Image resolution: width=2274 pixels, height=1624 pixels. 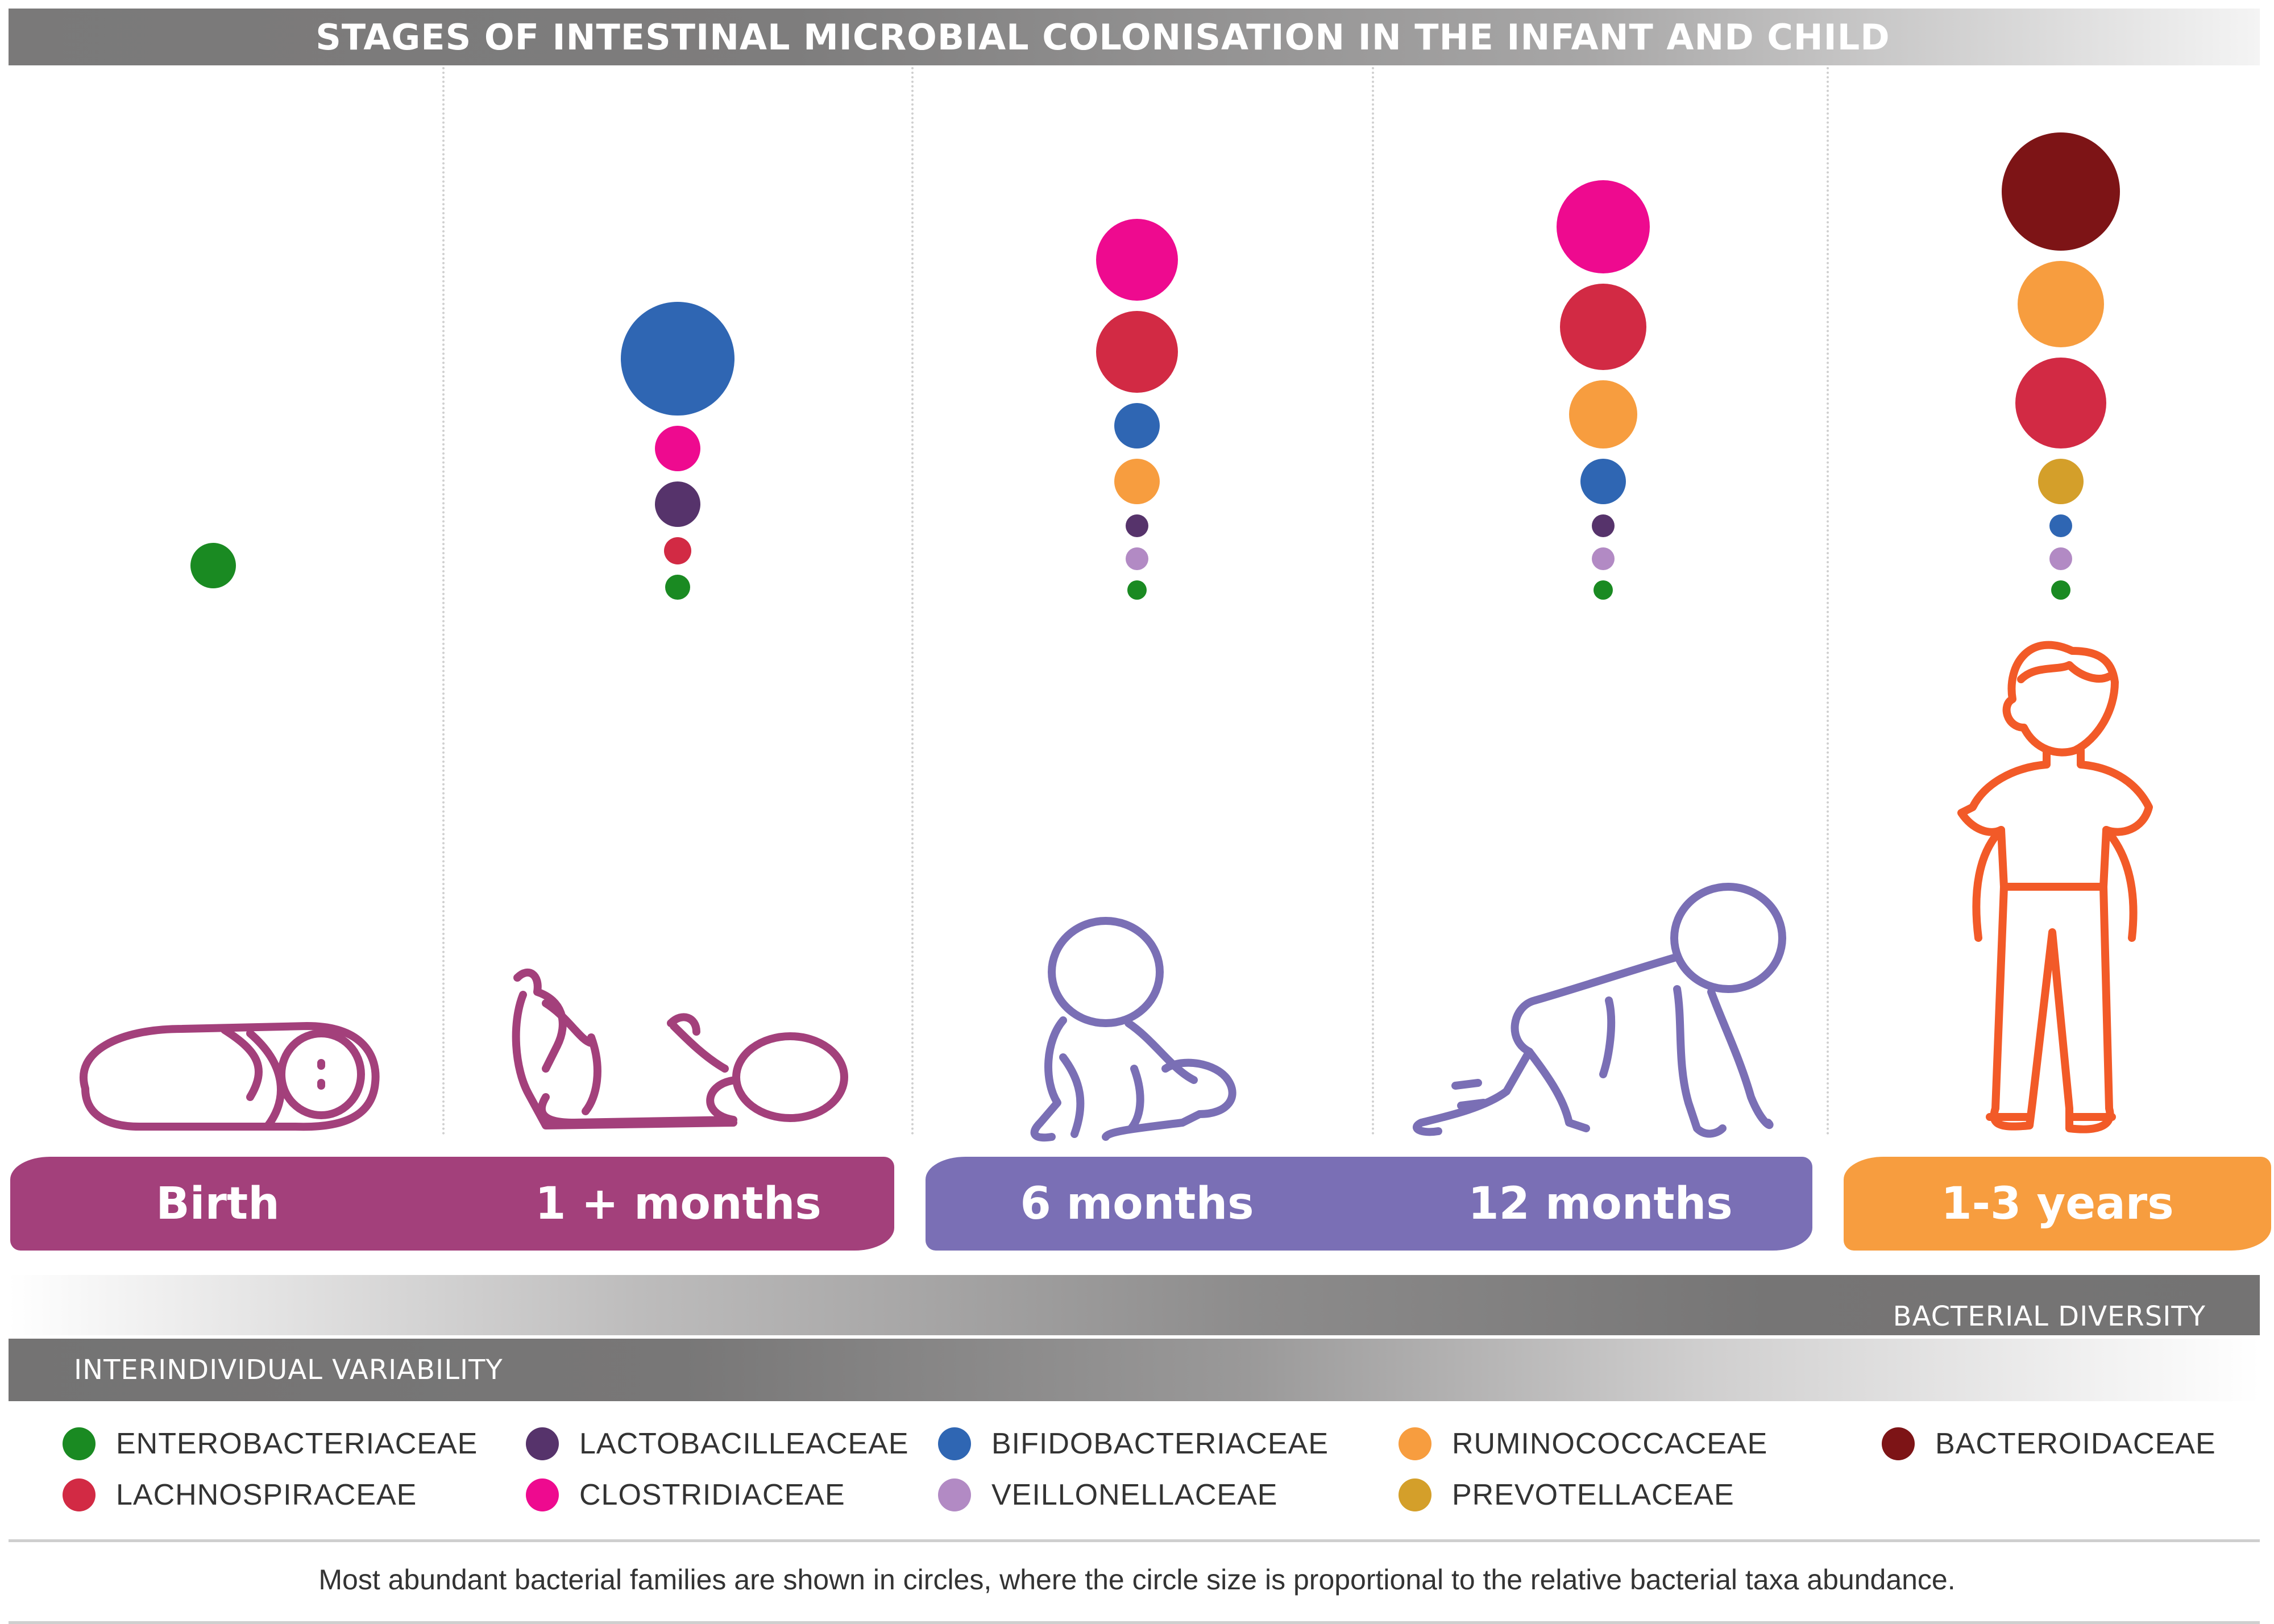 I want to click on stage-label-1-3-years: 1-3 years, so click(x=2057, y=1204).